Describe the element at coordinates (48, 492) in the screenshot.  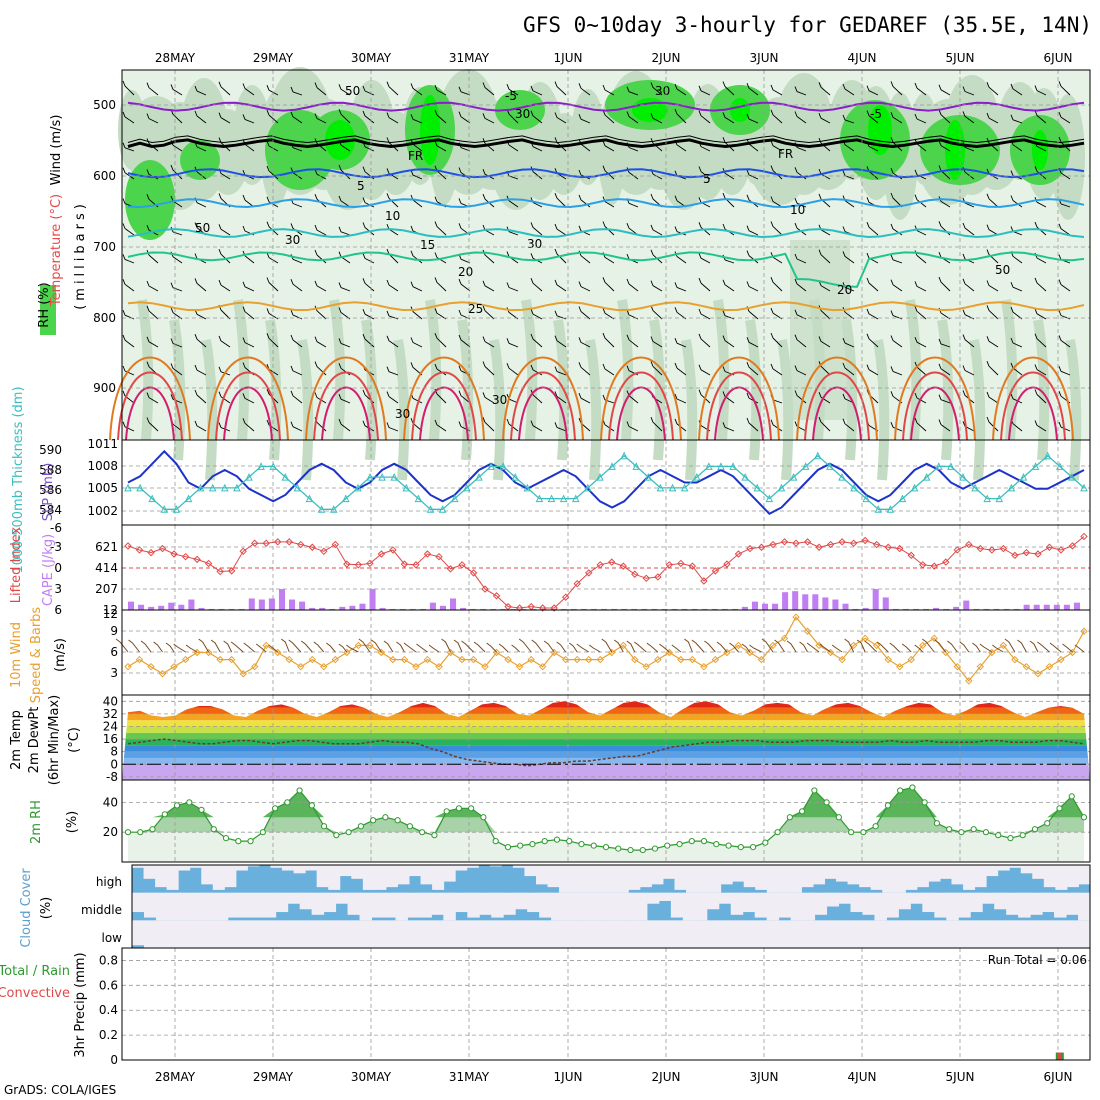
I see `slp-axis-label: SLP (mb)` at that location.